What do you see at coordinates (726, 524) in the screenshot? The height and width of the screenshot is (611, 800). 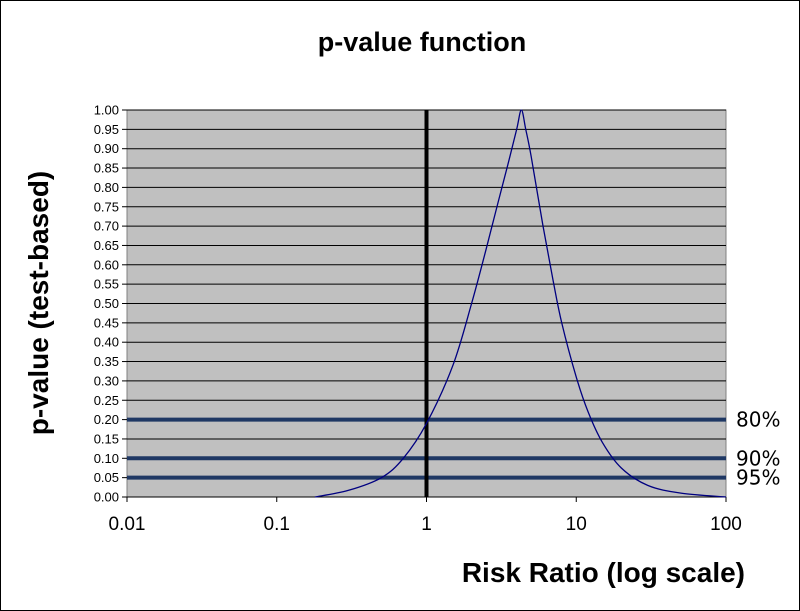 I see `x-tick-label: 100` at bounding box center [726, 524].